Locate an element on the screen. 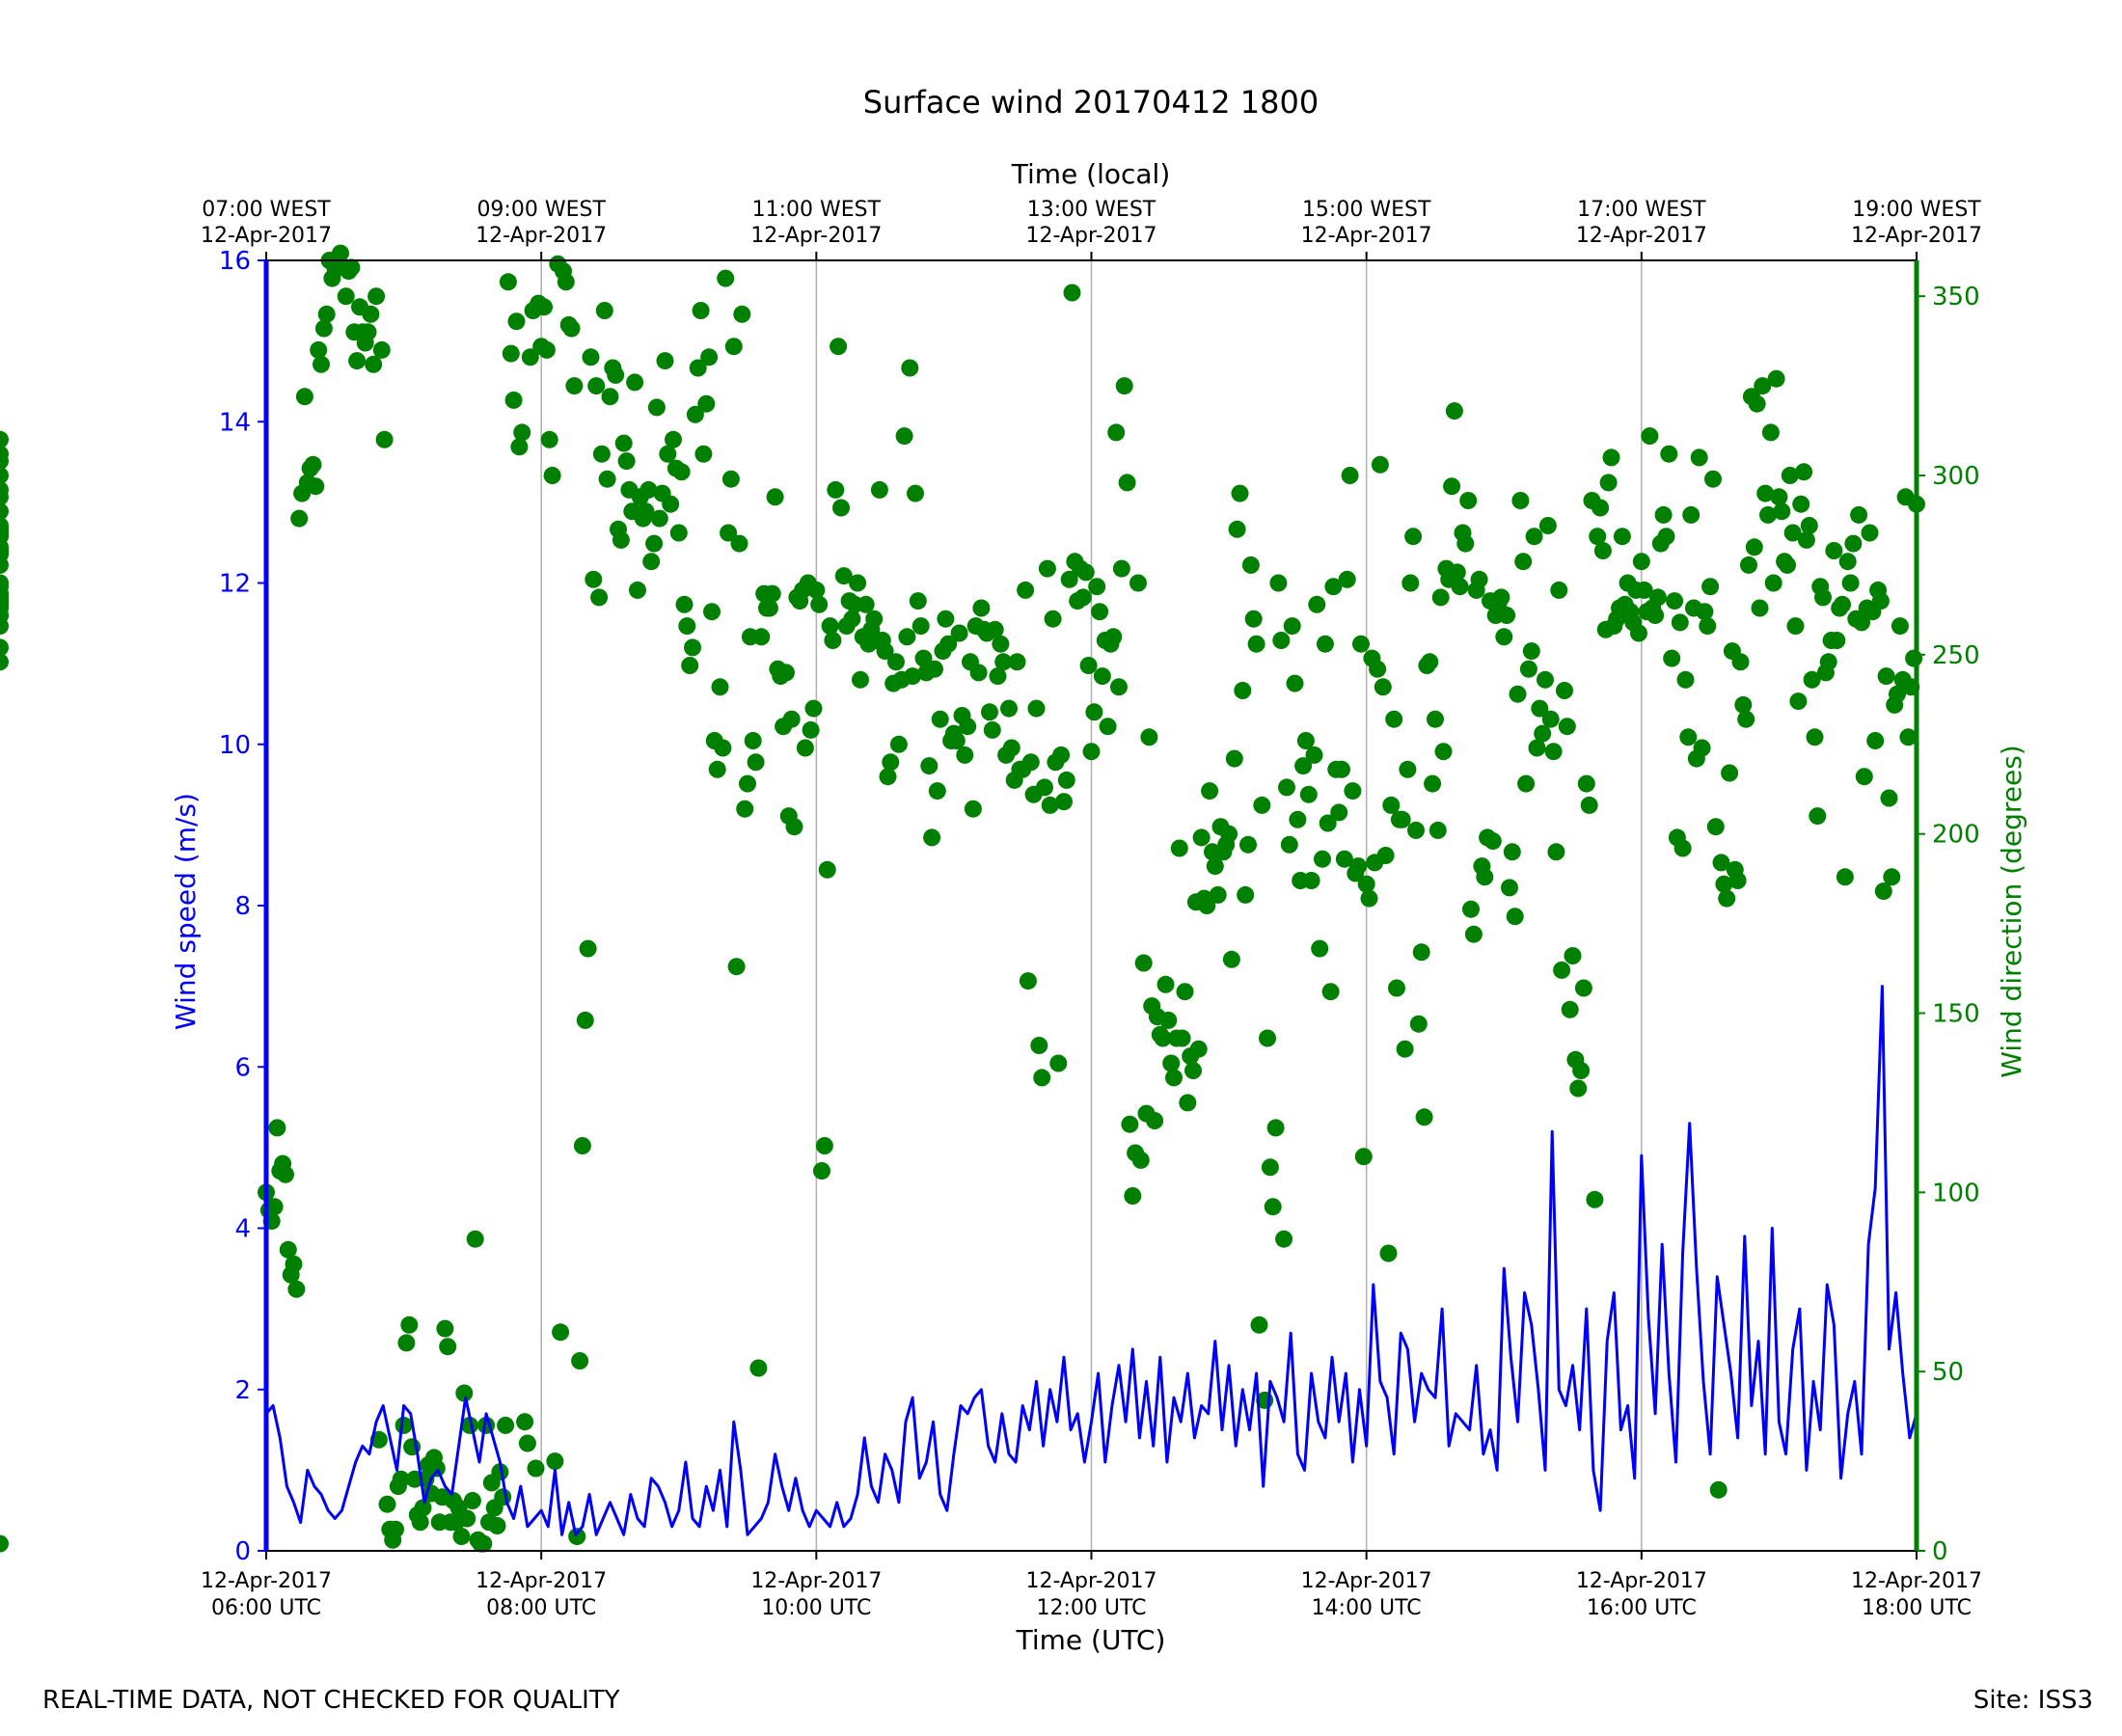 Image resolution: width=2122 pixels, height=1736 pixels. x-tick-label: 12-Apr-2017 is located at coordinates (1367, 1581).